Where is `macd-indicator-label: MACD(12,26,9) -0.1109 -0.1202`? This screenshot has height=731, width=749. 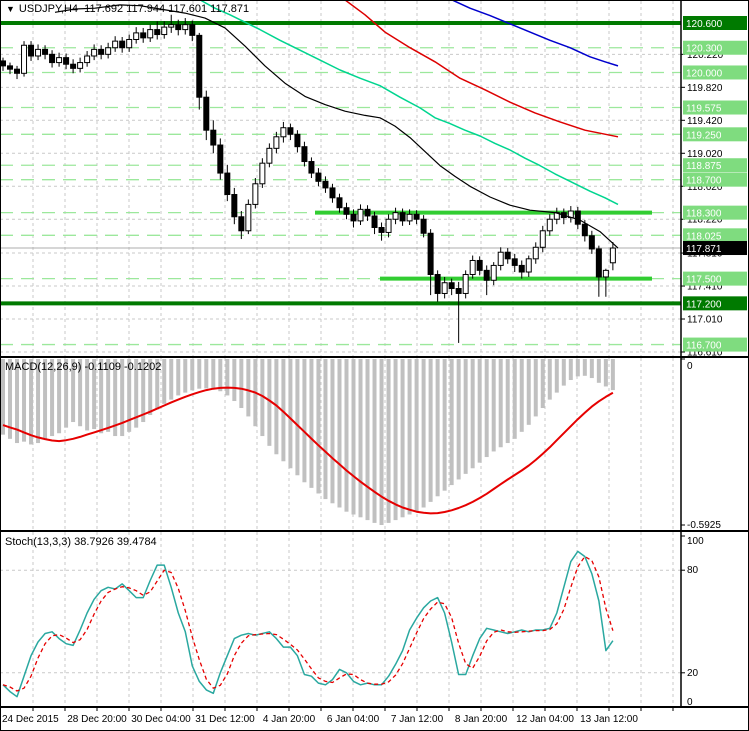
macd-indicator-label: MACD(12,26,9) -0.1109 -0.1202 is located at coordinates (83, 367).